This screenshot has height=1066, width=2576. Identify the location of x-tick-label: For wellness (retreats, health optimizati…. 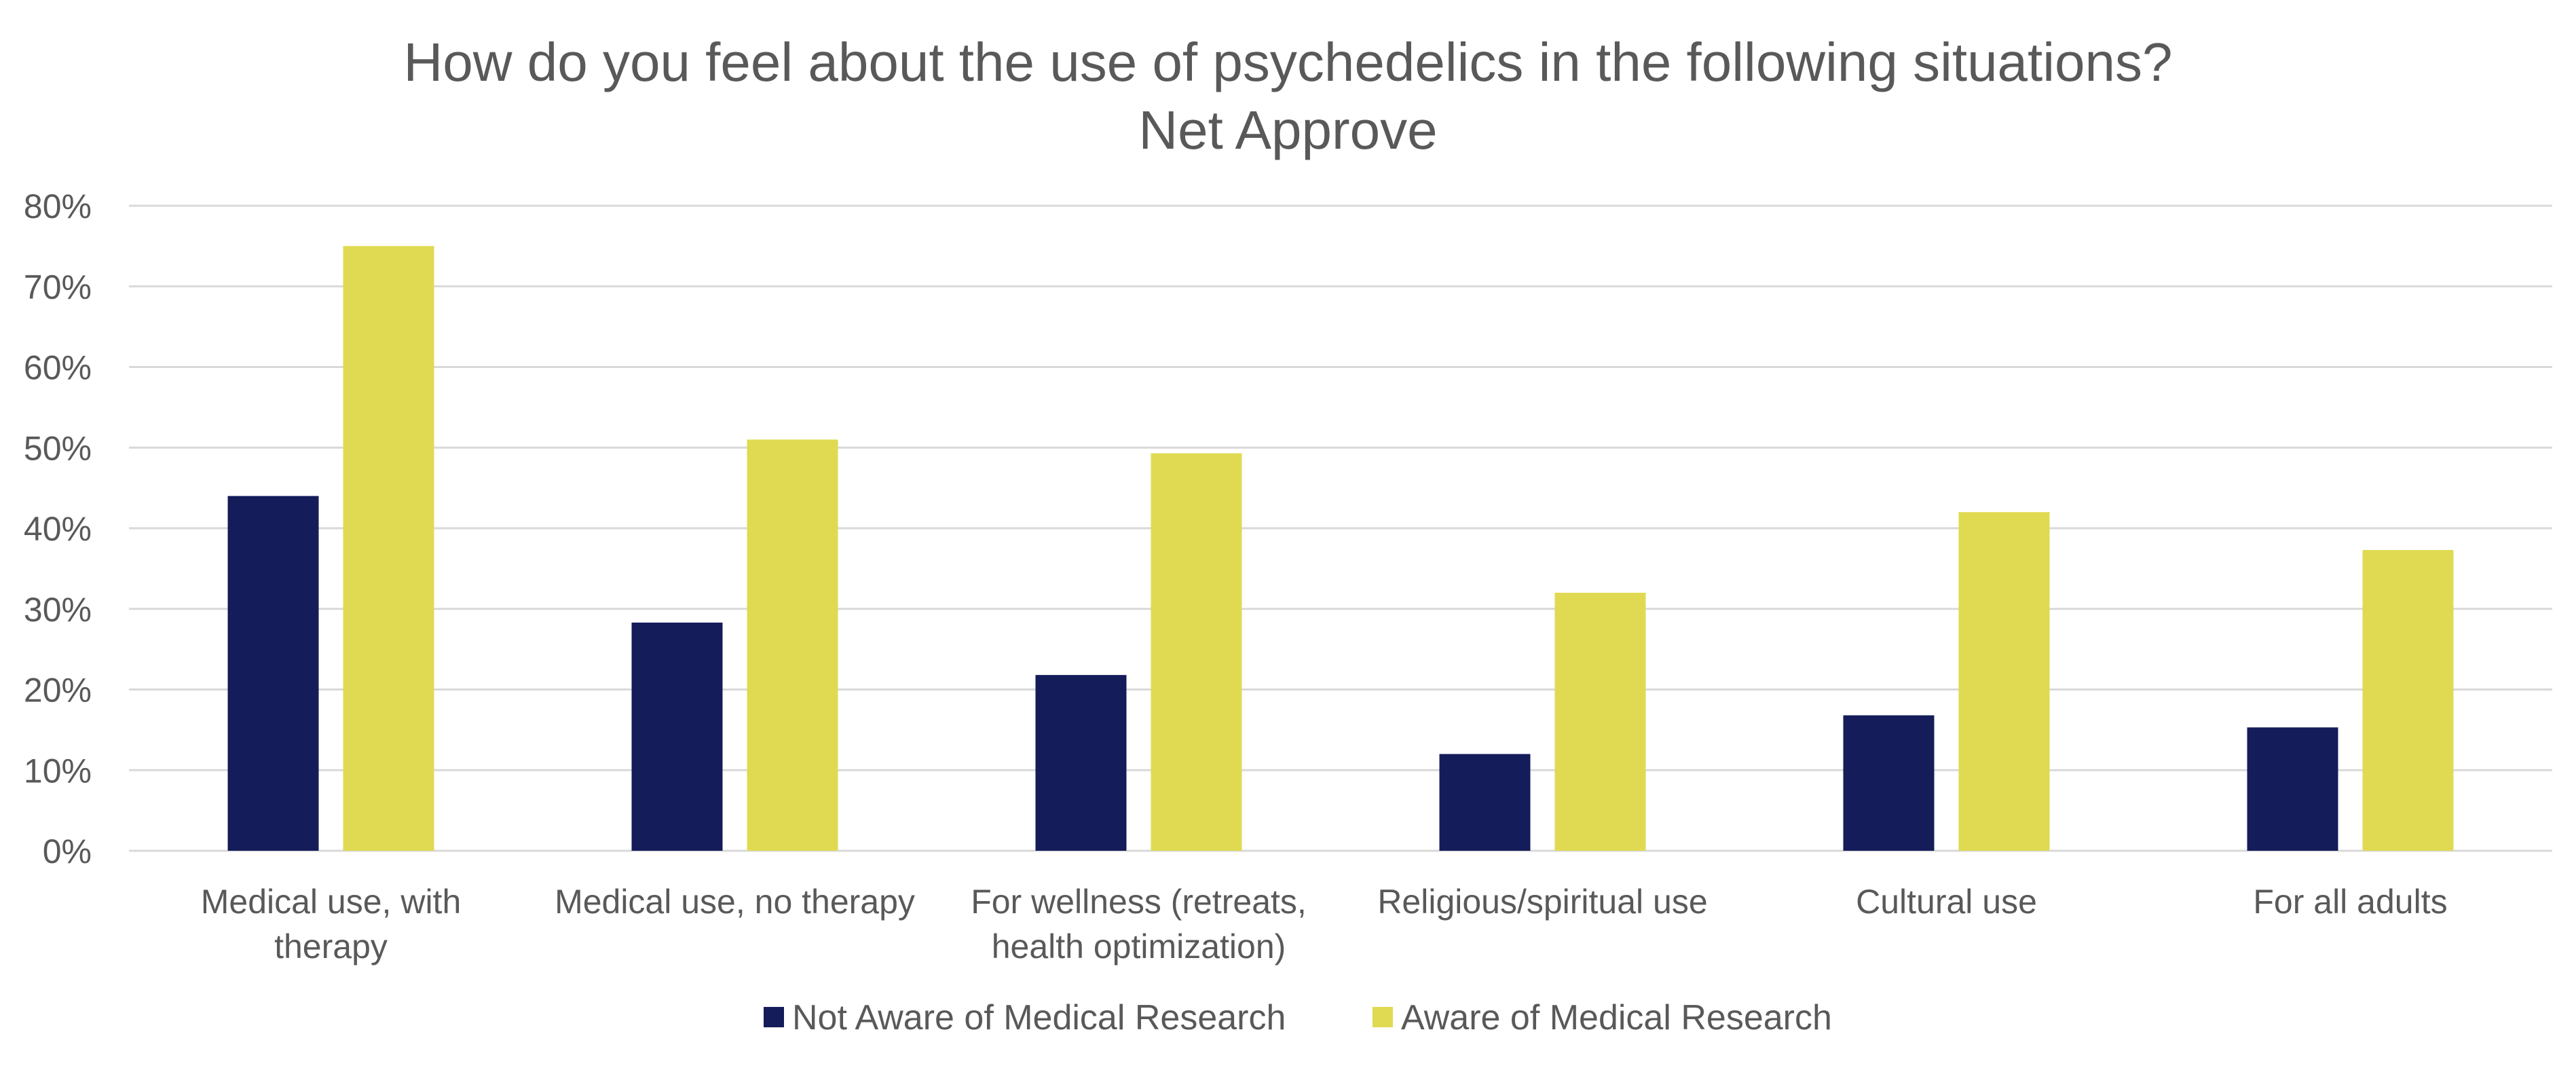
(1139, 924).